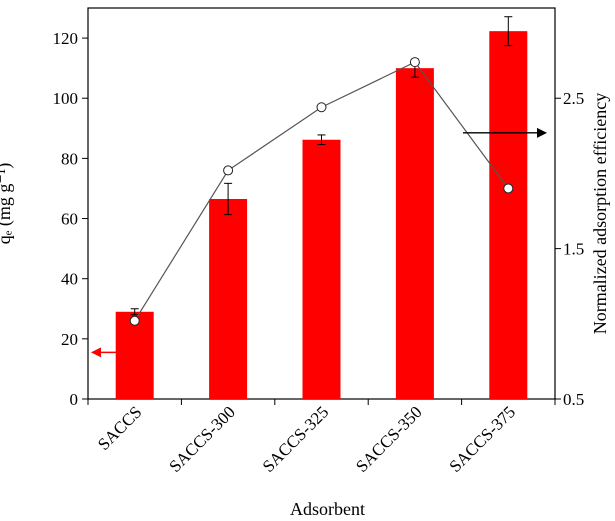 The image size is (615, 521). Describe the element at coordinates (134, 355) in the screenshot. I see `bar-saccs` at that location.